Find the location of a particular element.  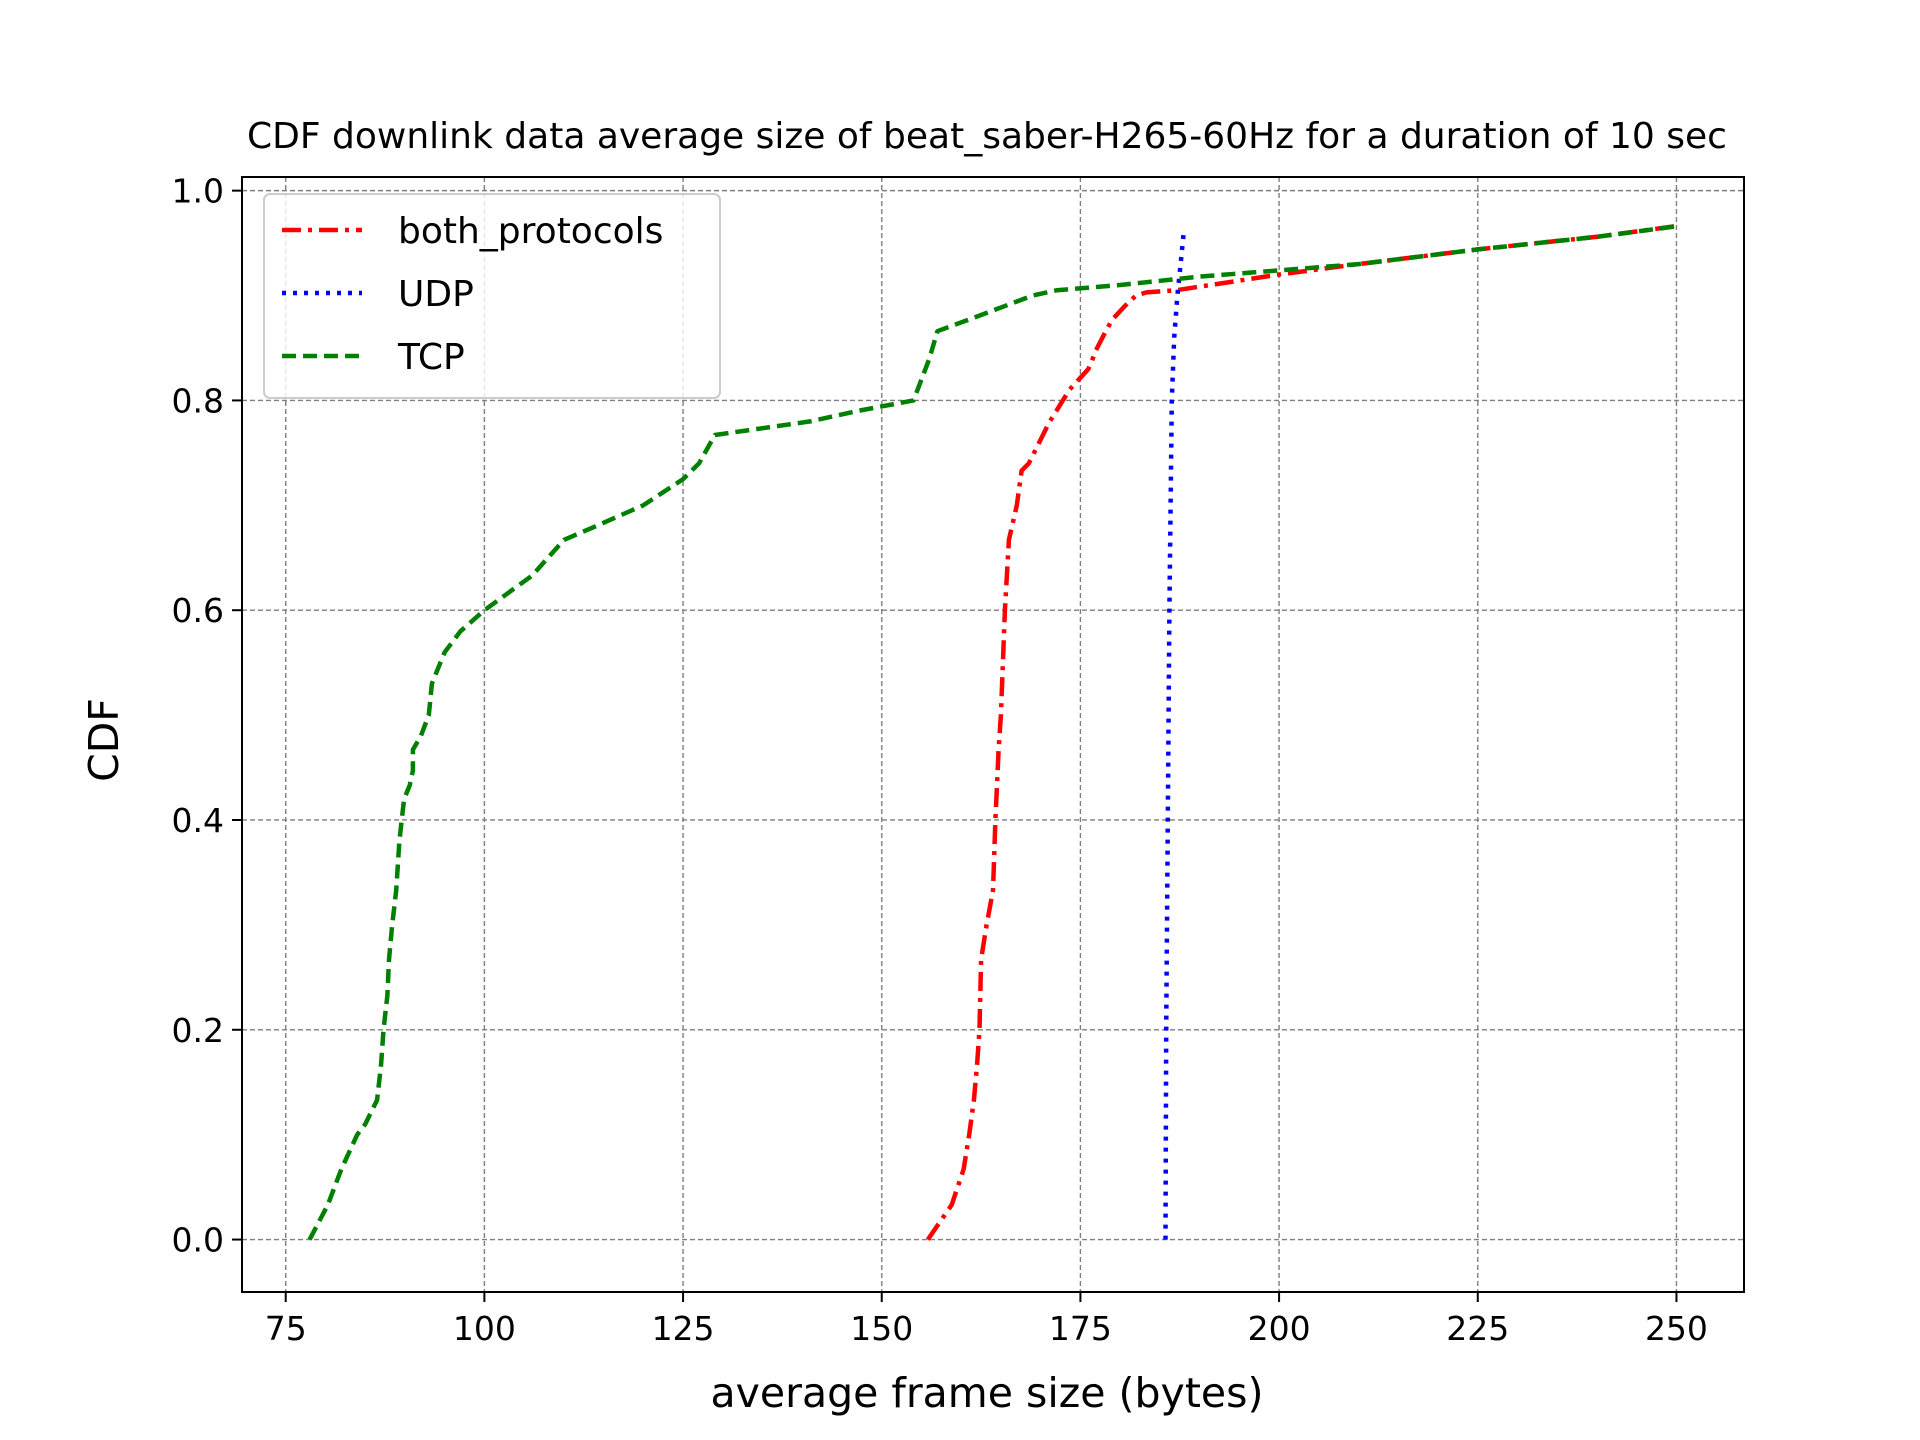

x-axis-label: average frame size (bytes) is located at coordinates (987, 1393).